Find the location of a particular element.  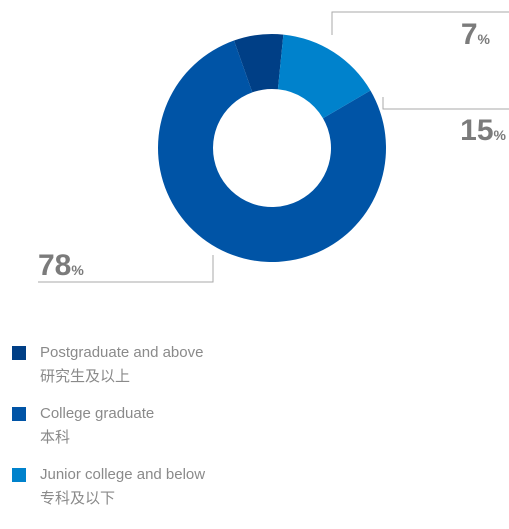

leader-line-postgraduate is located at coordinates (420, 23).